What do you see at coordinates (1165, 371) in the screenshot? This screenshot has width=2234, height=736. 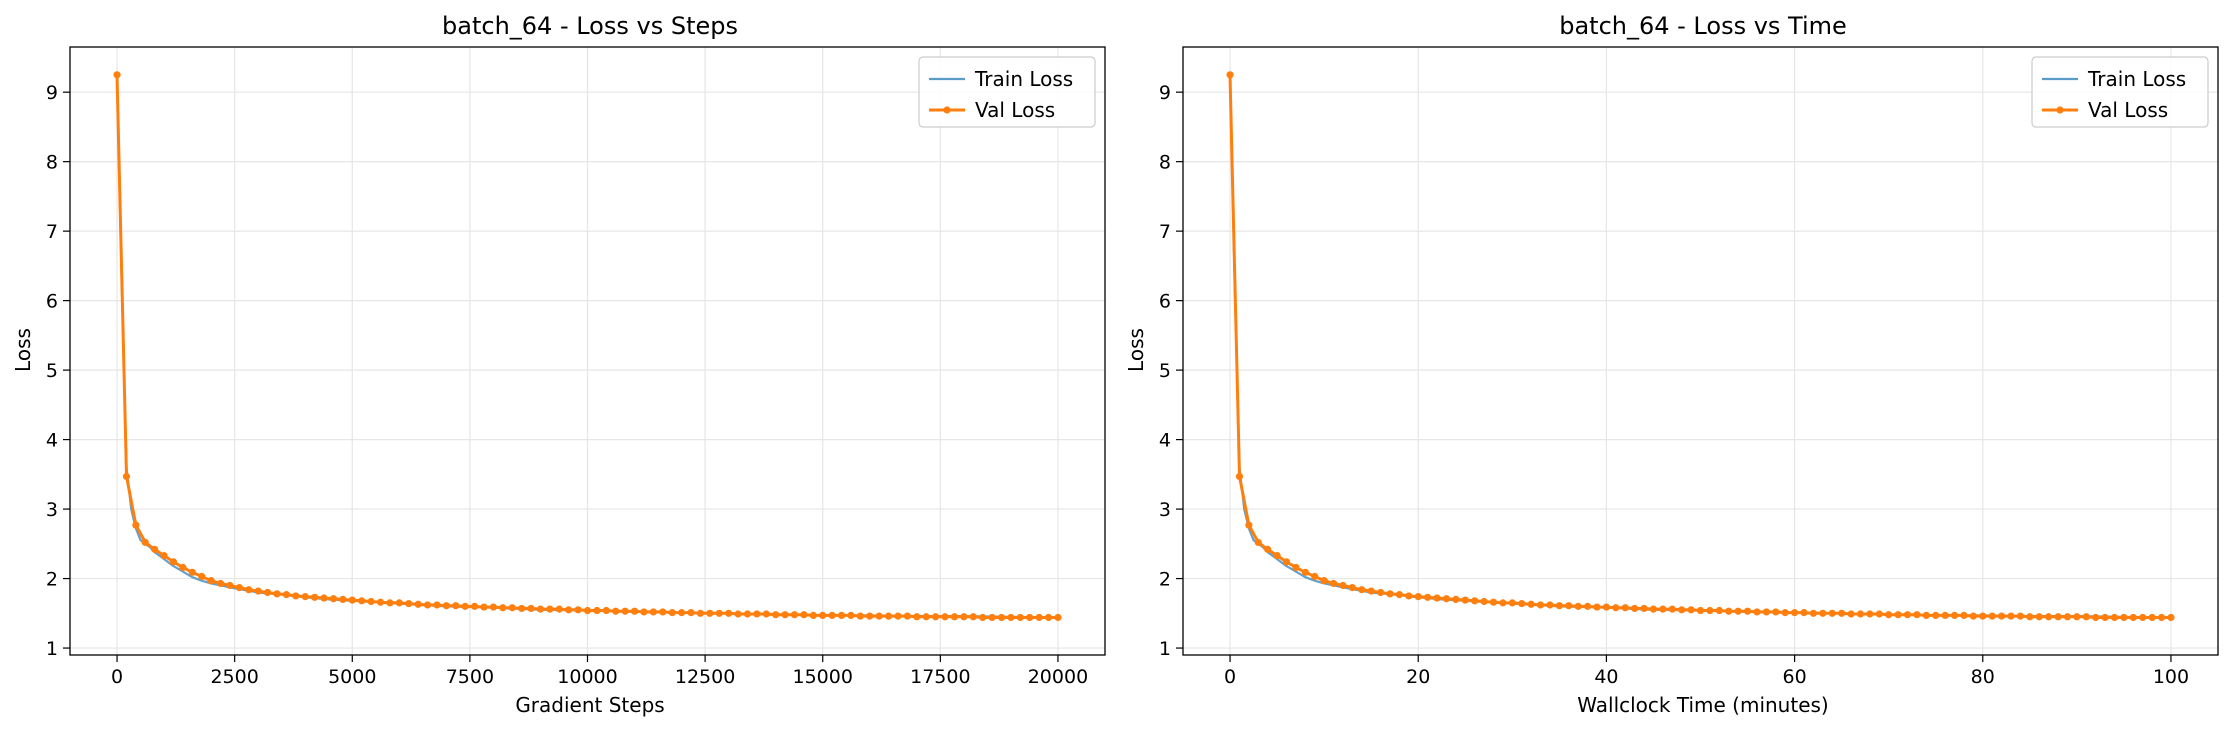 I see `y-tick-label: 5` at bounding box center [1165, 371].